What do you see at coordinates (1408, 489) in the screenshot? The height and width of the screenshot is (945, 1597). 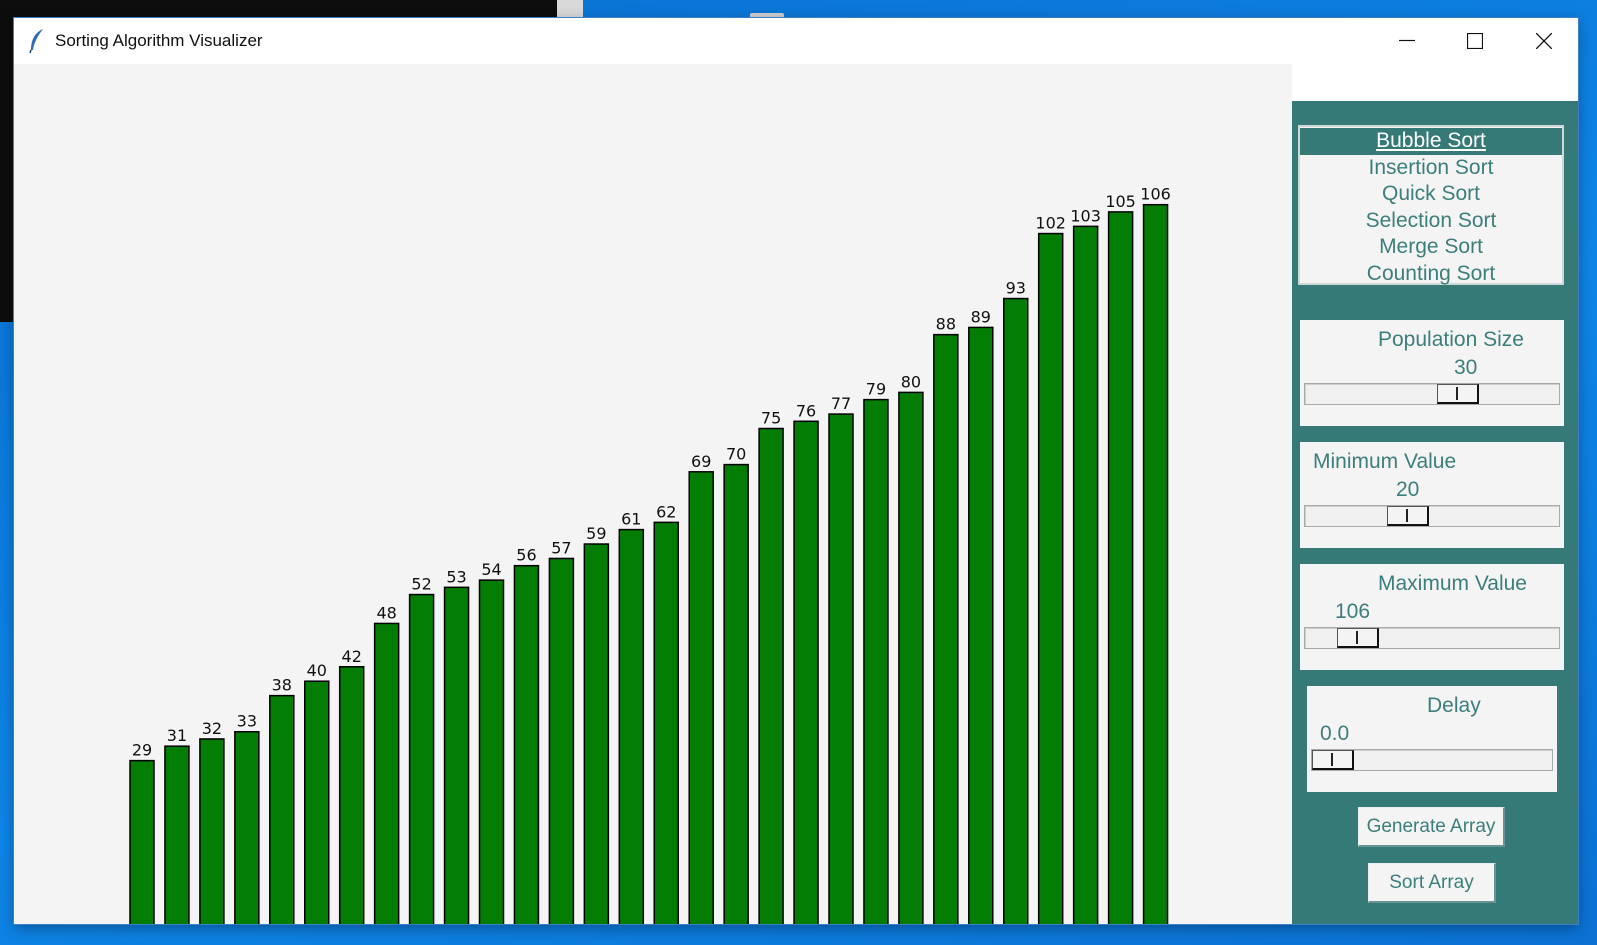 I see `minimum-value-value: 20` at bounding box center [1408, 489].